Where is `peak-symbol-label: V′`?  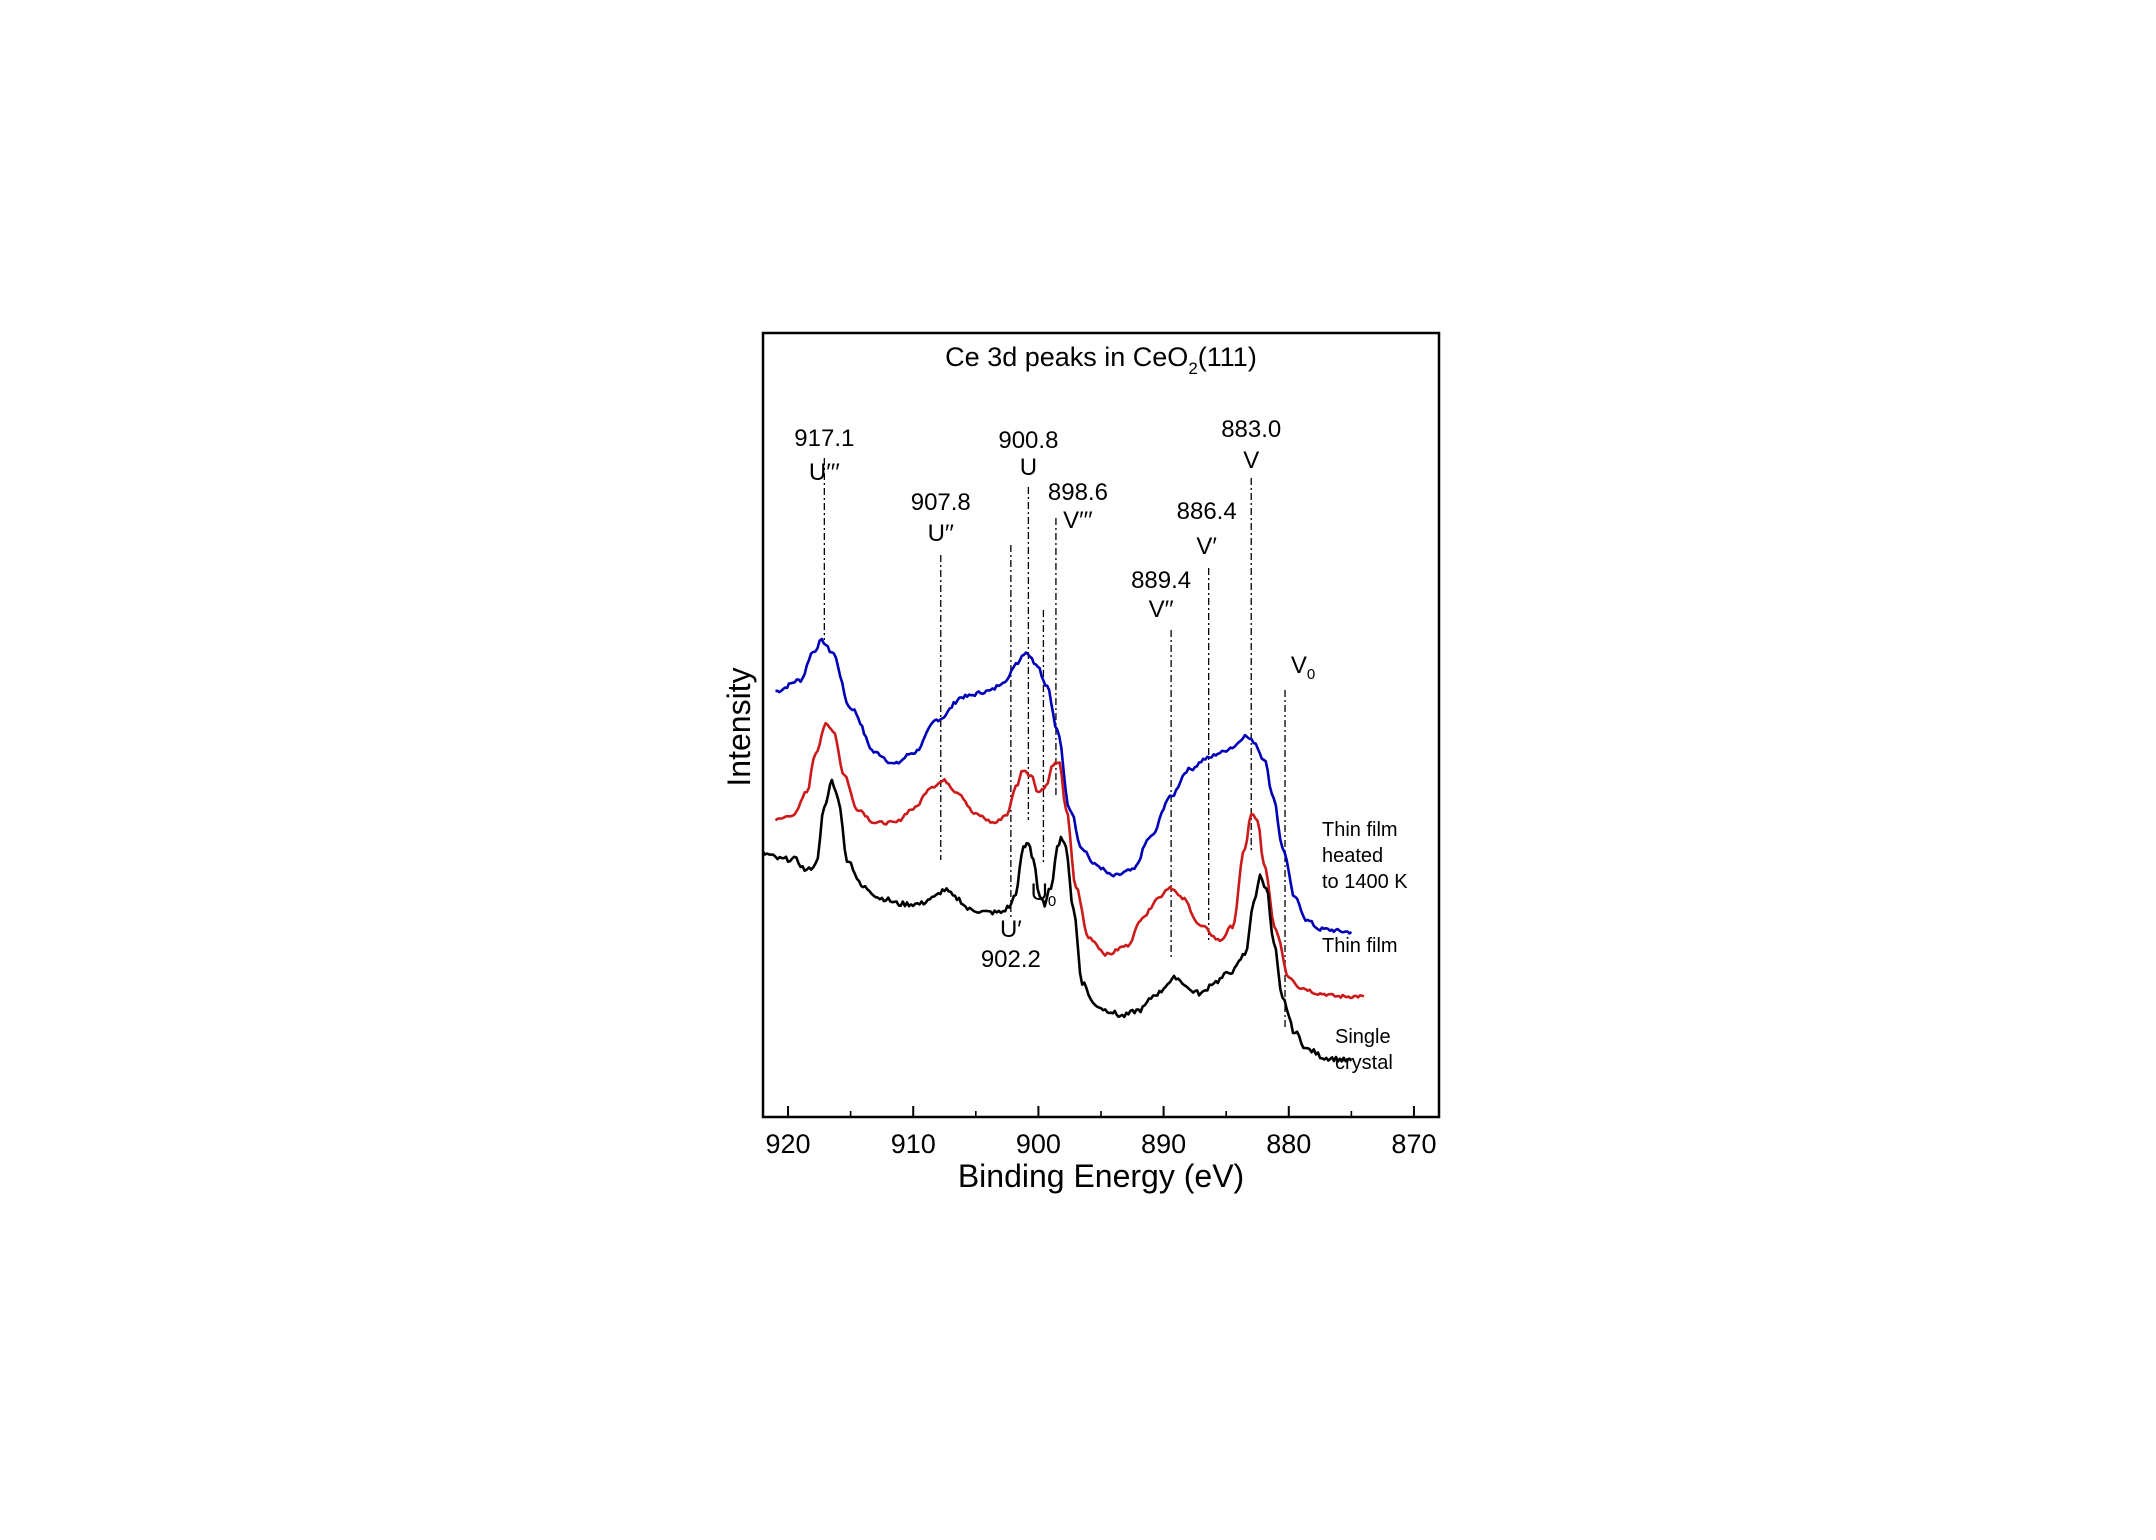 peak-symbol-label: V′ is located at coordinates (1206, 546).